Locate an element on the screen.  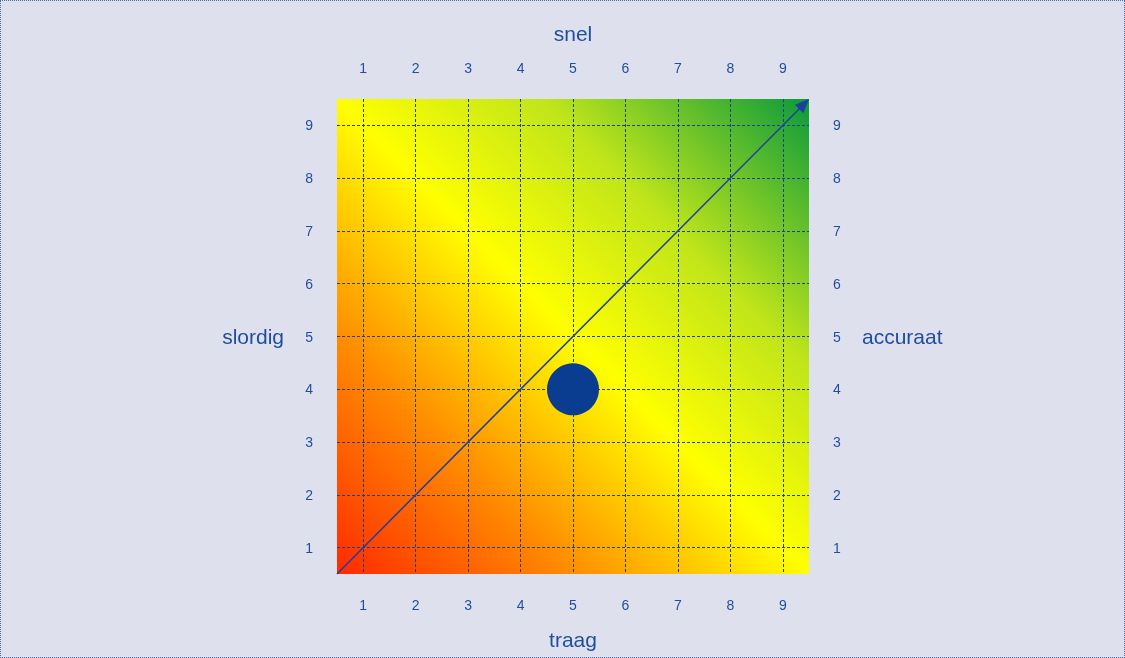
y2-axis-title: accuraat is located at coordinates (902, 336).